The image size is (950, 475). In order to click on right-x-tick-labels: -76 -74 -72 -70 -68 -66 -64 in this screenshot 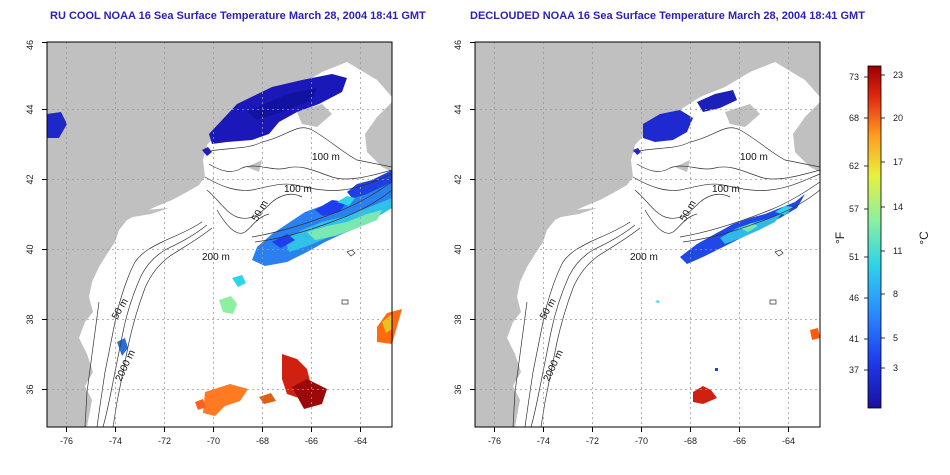, I will do `click(641, 441)`.